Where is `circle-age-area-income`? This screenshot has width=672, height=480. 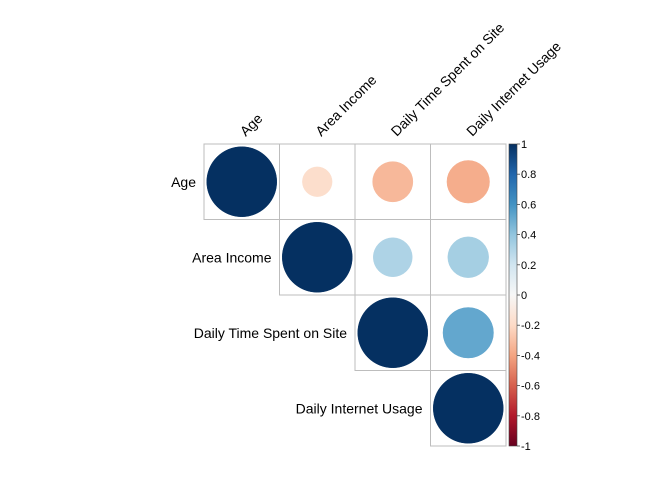
circle-age-area-income is located at coordinates (317, 181).